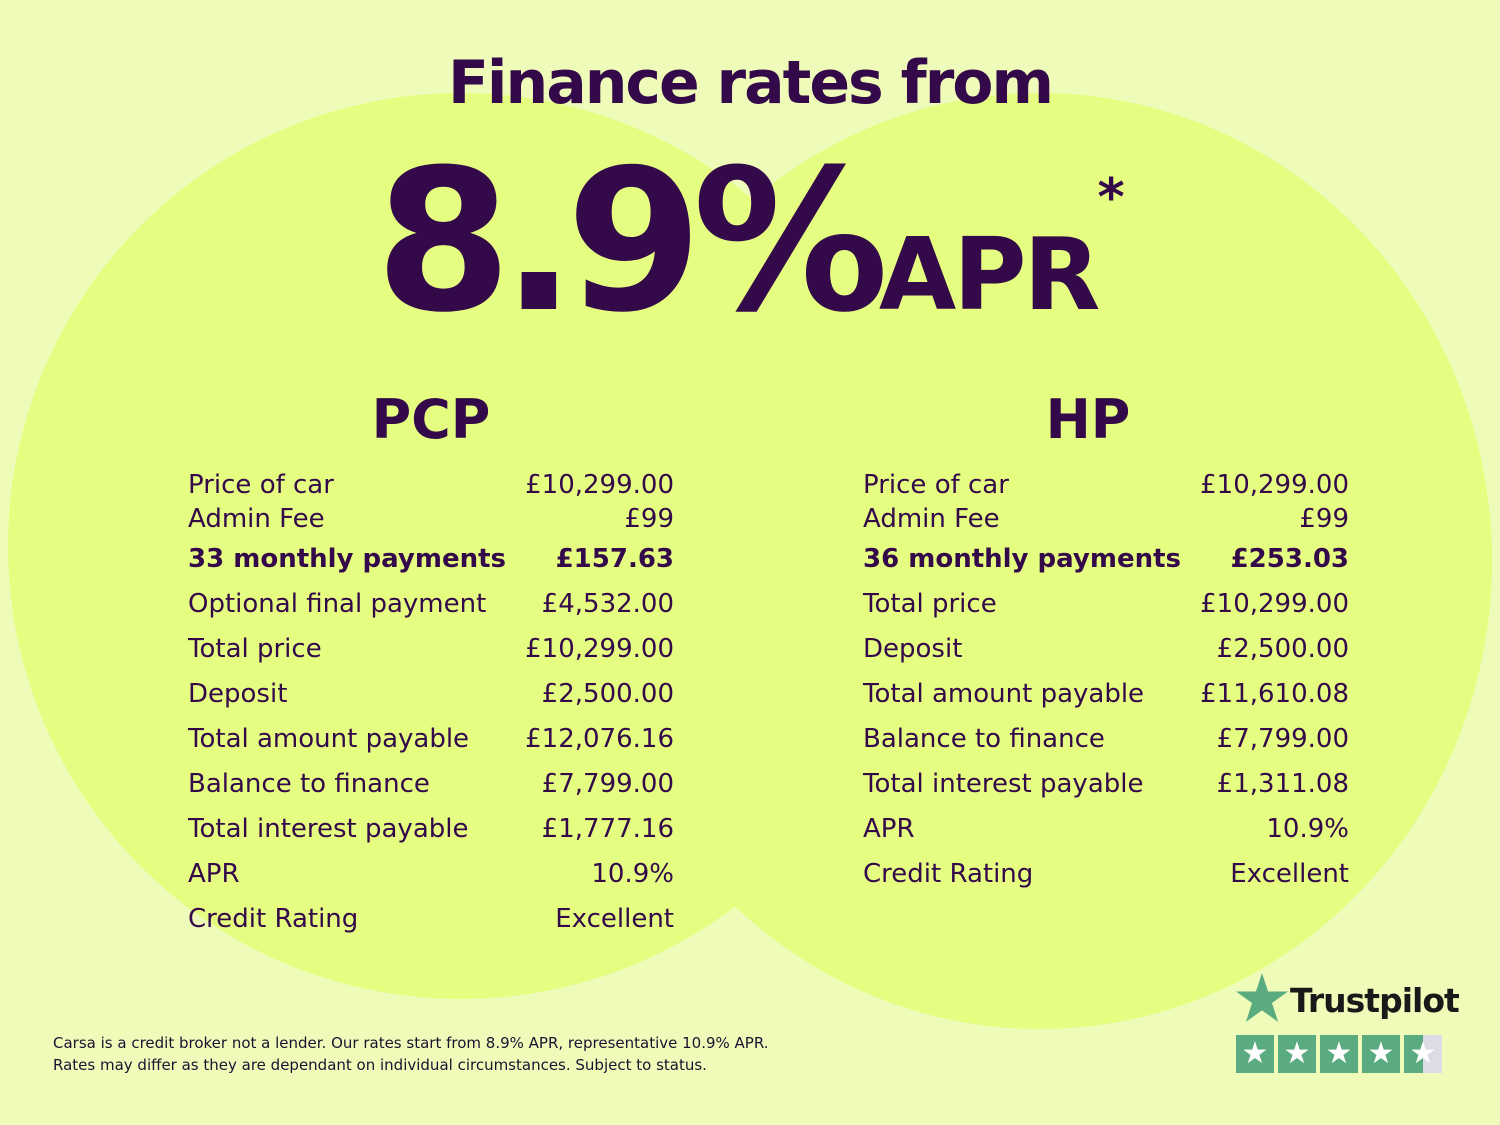 This screenshot has width=1500, height=1125. I want to click on table-row: Optional final payment £4,532.00, so click(431, 603).